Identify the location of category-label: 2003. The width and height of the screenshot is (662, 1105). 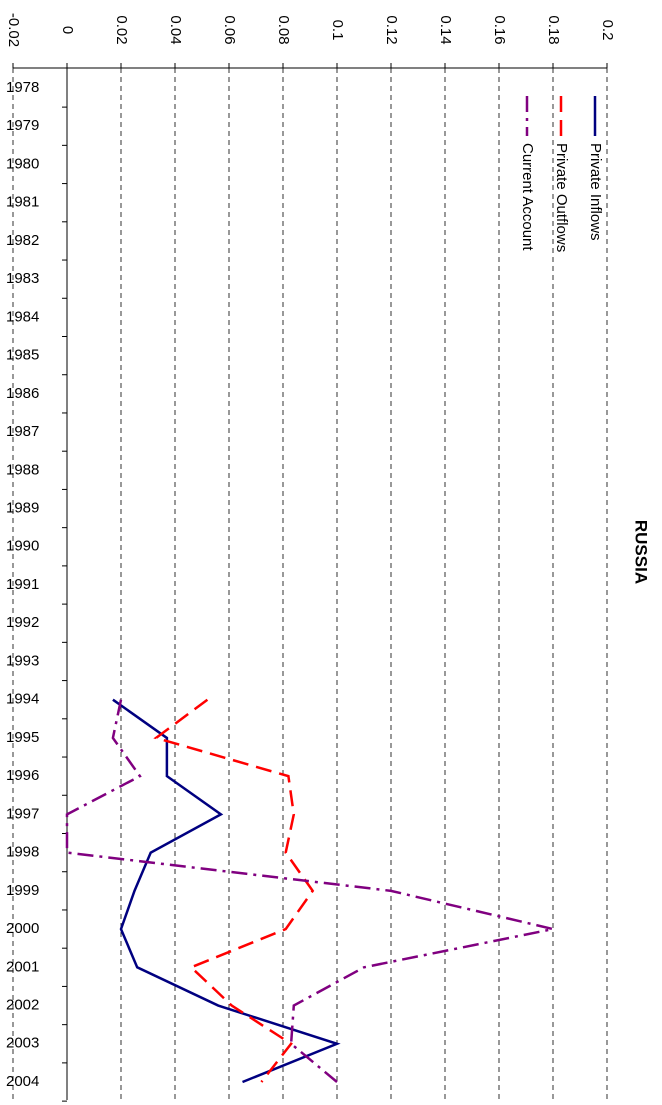
(22, 1043).